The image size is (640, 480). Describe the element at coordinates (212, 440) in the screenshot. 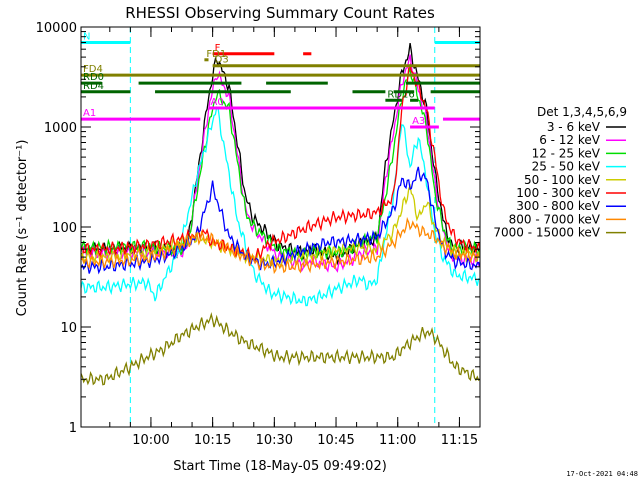

I see `x-tick-label-1: 10:15` at that location.